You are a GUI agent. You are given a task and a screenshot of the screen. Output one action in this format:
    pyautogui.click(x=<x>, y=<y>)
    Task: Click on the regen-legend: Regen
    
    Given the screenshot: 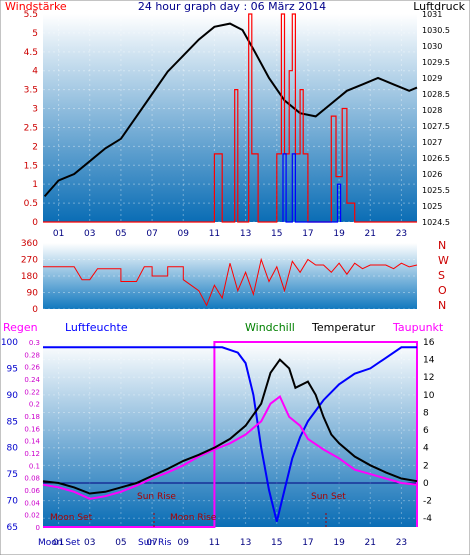 What is the action you would take?
    pyautogui.click(x=20, y=327)
    